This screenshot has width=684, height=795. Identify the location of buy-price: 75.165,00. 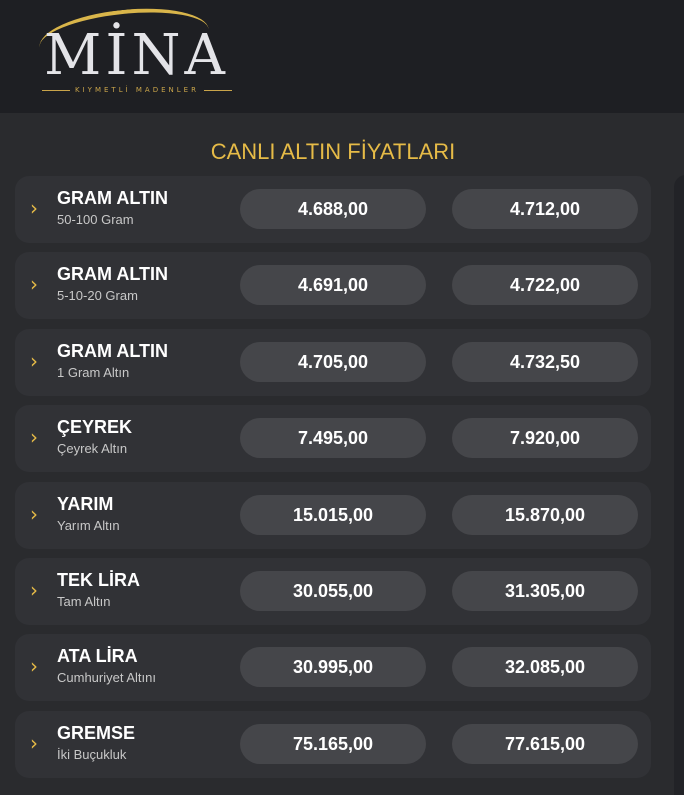
(333, 743).